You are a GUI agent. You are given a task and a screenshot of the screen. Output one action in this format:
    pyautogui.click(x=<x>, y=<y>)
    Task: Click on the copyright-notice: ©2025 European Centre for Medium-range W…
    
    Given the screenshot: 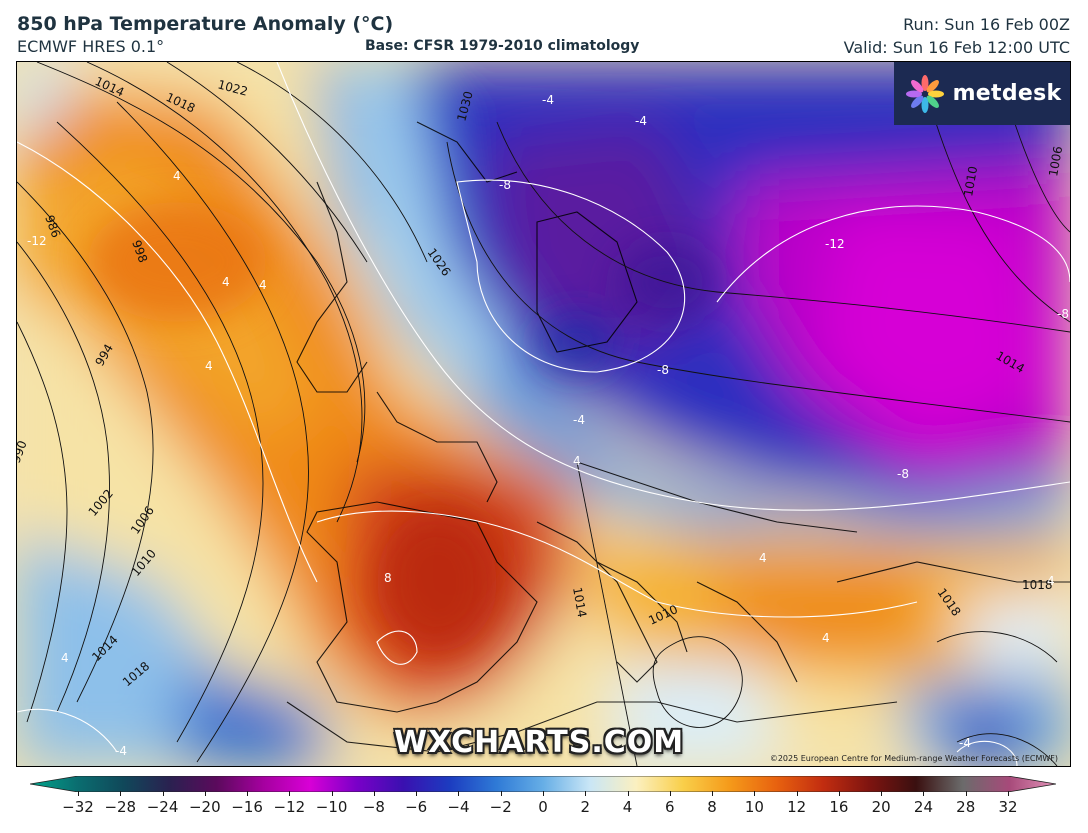 What is the action you would take?
    pyautogui.click(x=913, y=758)
    